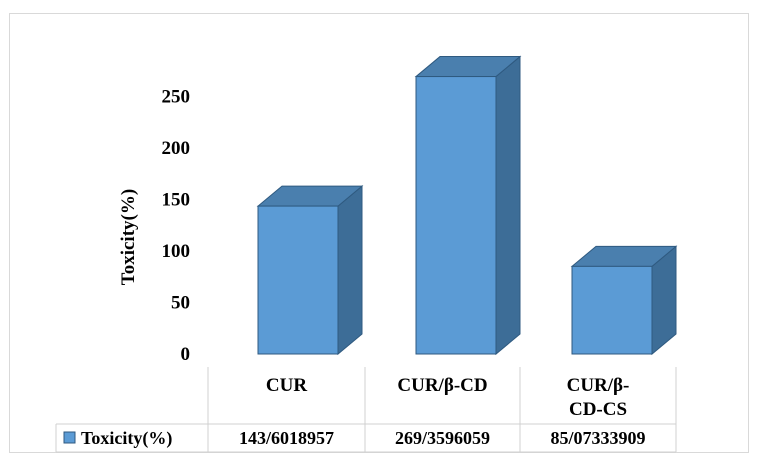 This screenshot has height=461, width=758. I want to click on y-tick-label: 200, so click(176, 148).